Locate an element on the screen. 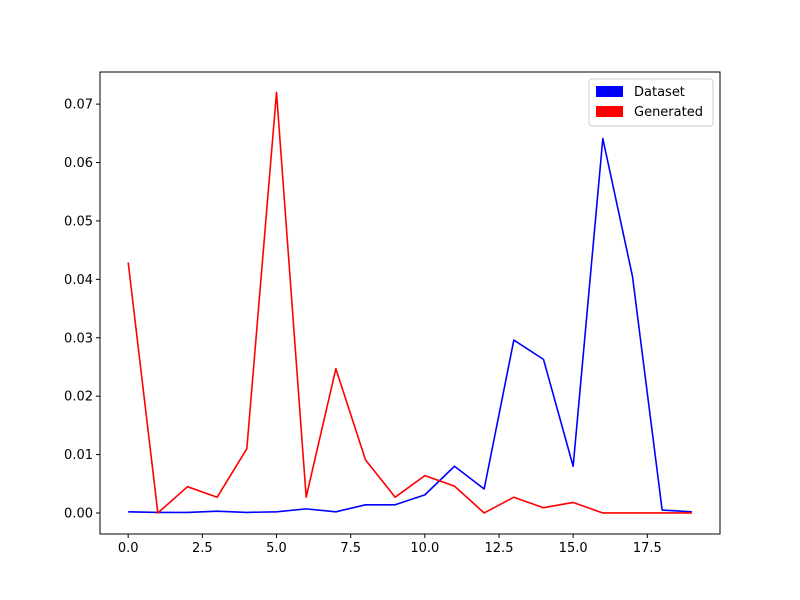  x-tick-label: 2.5 is located at coordinates (202, 548).